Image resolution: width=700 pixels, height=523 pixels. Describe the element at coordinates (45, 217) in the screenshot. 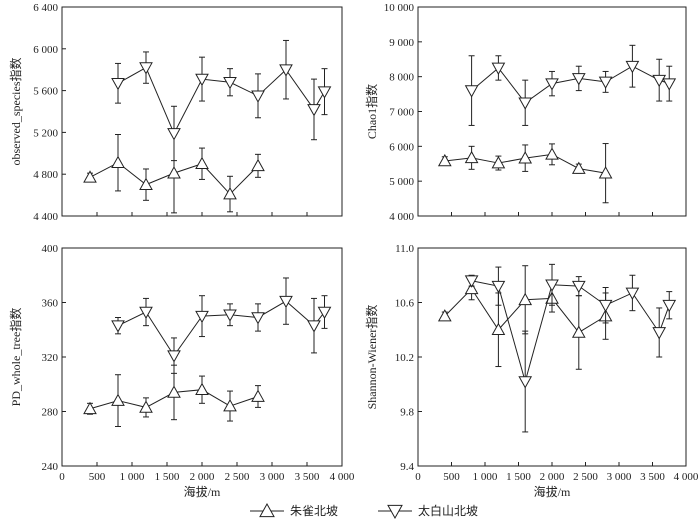

I see `y-tick-label: 4 400` at that location.